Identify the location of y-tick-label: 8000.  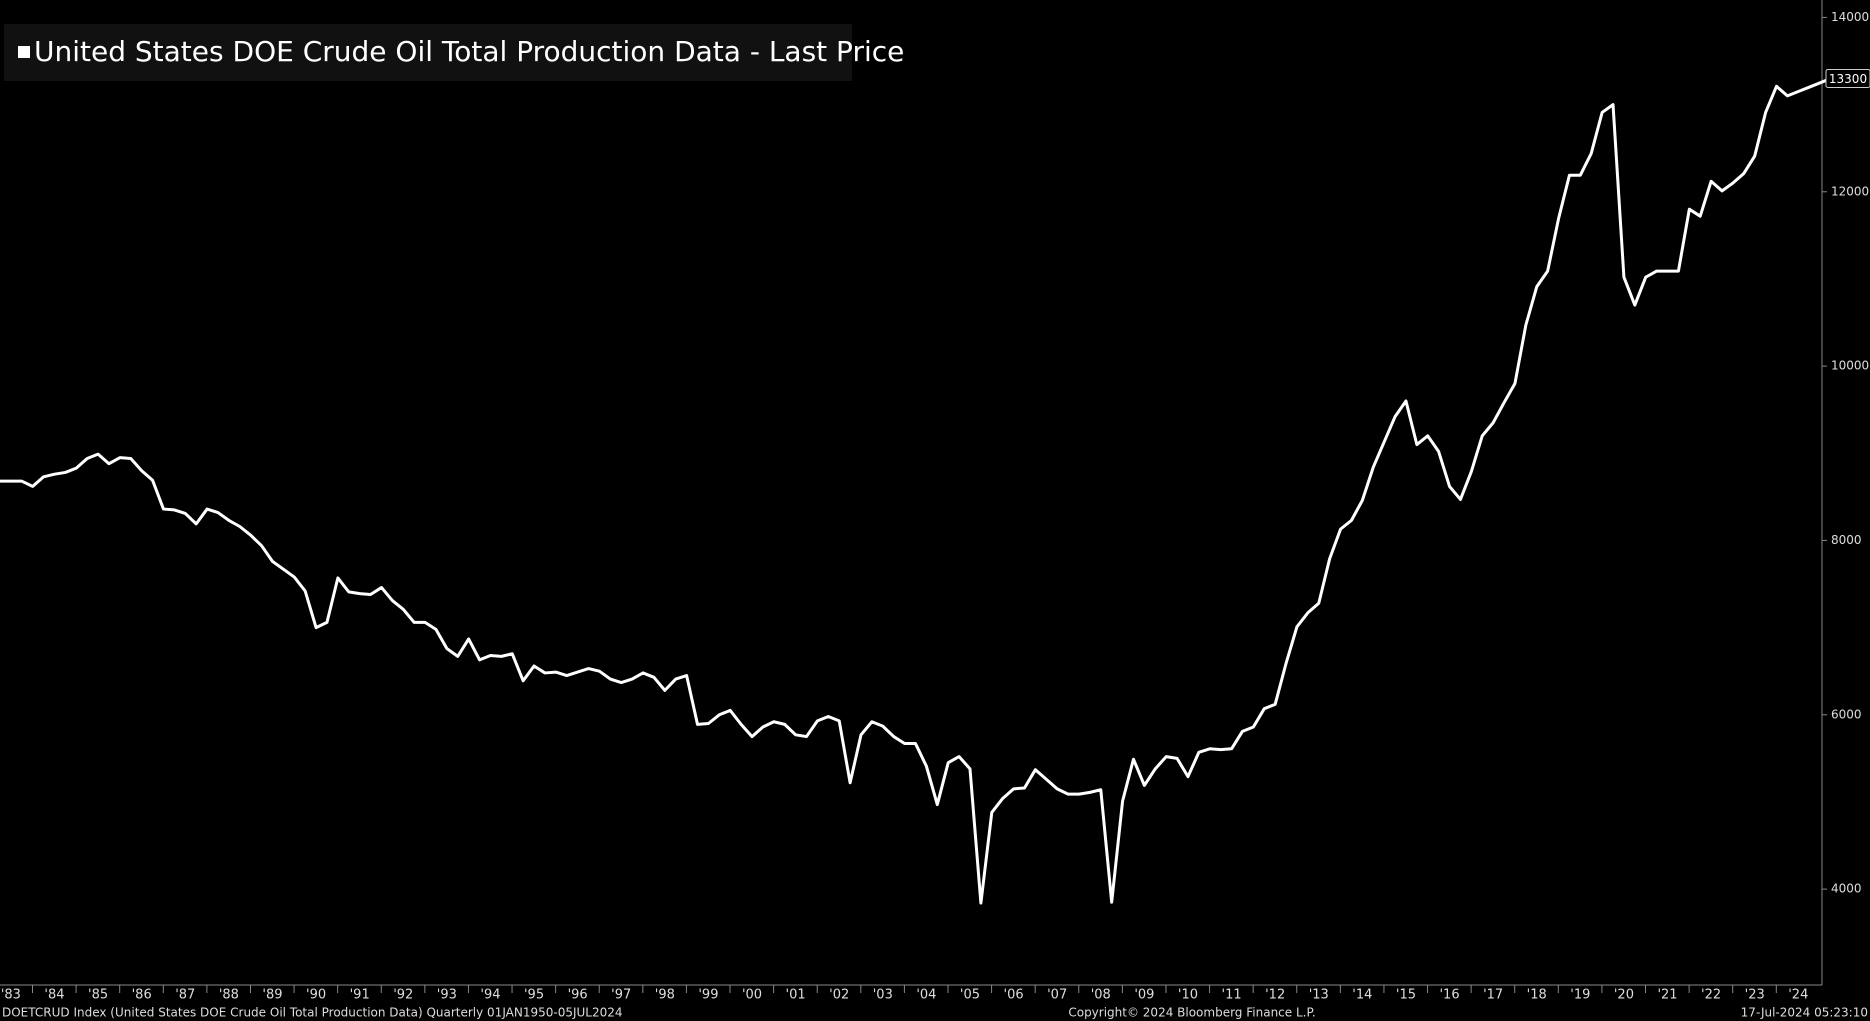
(1846, 540).